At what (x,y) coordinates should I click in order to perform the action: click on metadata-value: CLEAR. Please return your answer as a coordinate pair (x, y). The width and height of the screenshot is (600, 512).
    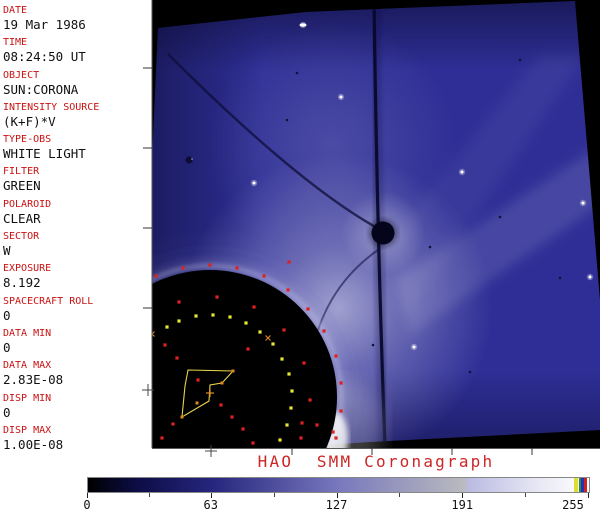
    Looking at the image, I should click on (22, 218).